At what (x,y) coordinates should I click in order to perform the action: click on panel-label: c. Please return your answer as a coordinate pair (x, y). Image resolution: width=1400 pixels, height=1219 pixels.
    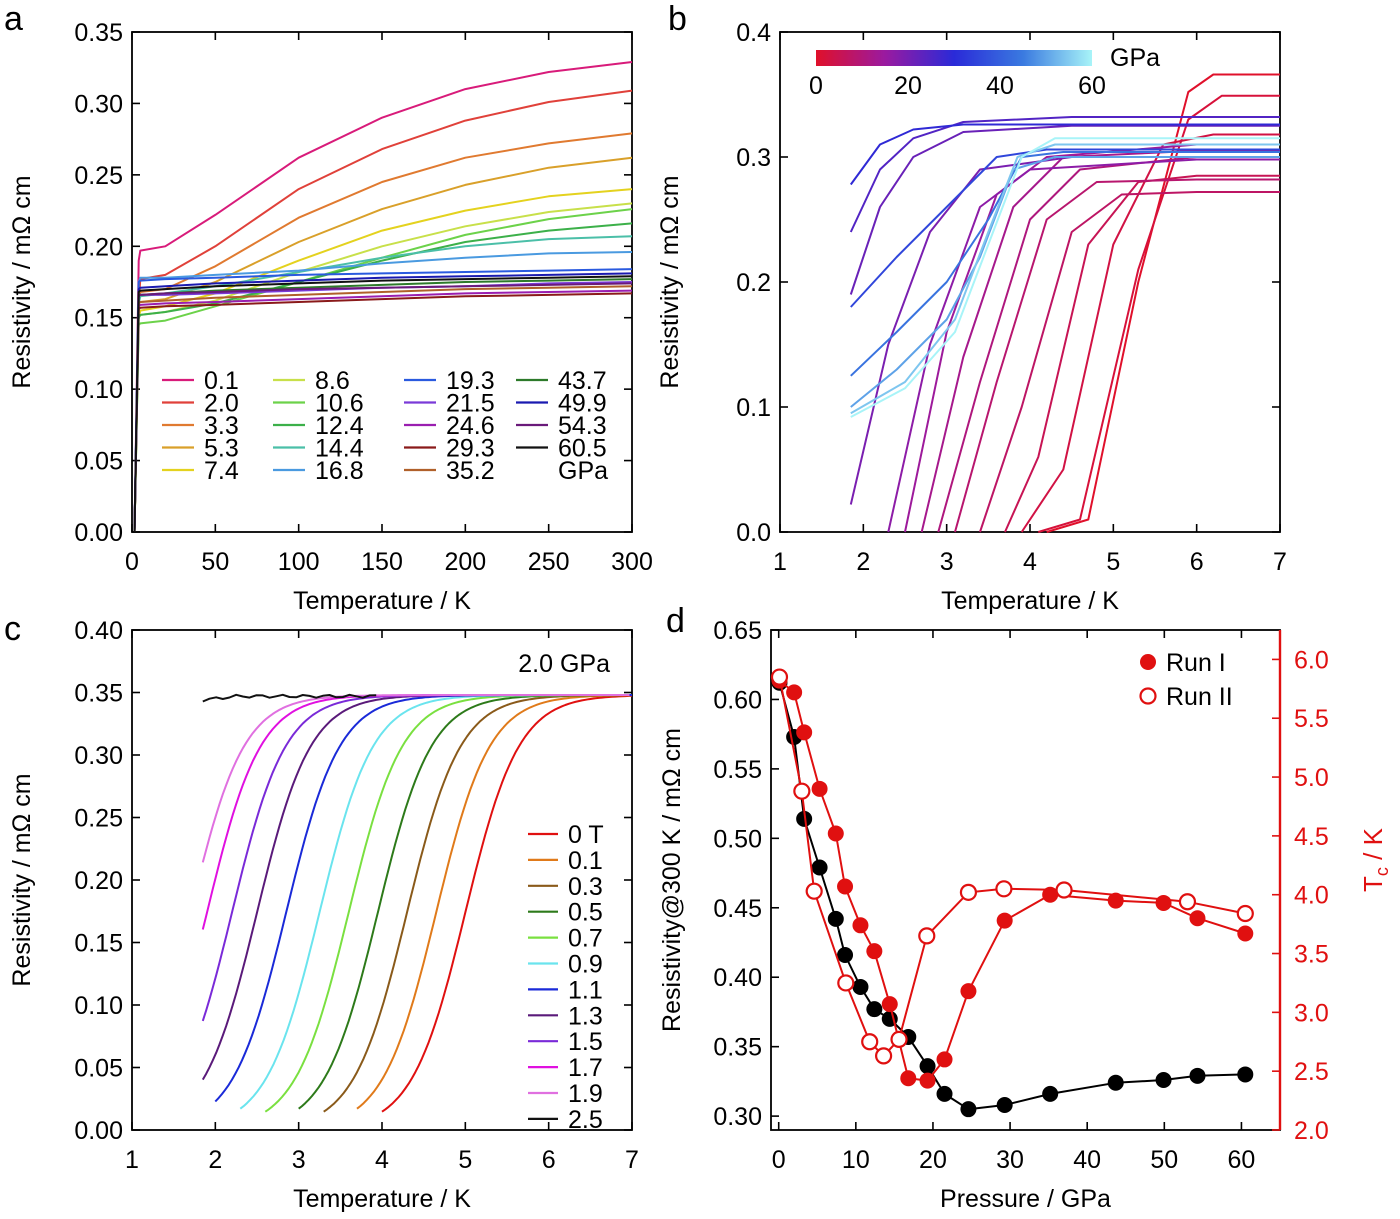
    Looking at the image, I should click on (12, 629).